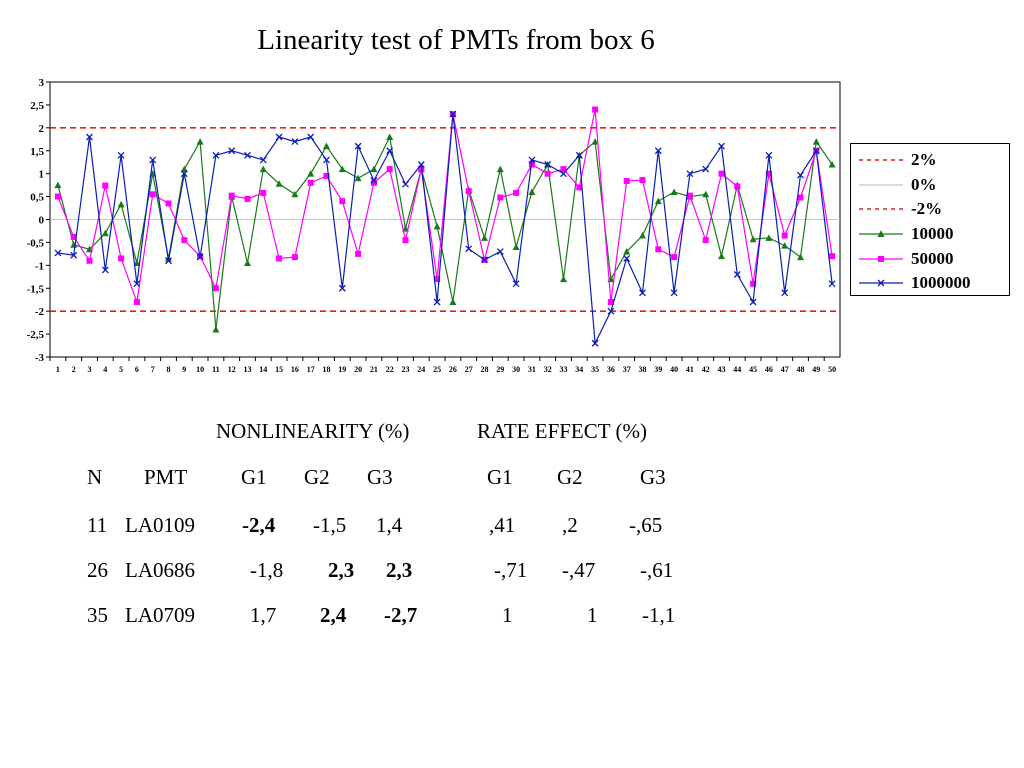 Image resolution: width=1024 pixels, height=768 pixels. I want to click on x-tick-label: 23, so click(406, 369).